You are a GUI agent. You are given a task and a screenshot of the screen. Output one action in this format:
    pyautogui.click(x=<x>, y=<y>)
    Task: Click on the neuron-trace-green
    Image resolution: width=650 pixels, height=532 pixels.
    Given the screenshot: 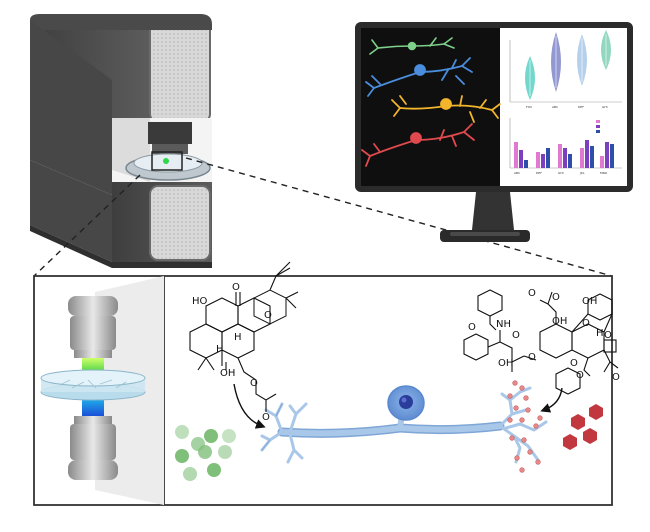 What is the action you would take?
    pyautogui.click(x=412, y=46)
    